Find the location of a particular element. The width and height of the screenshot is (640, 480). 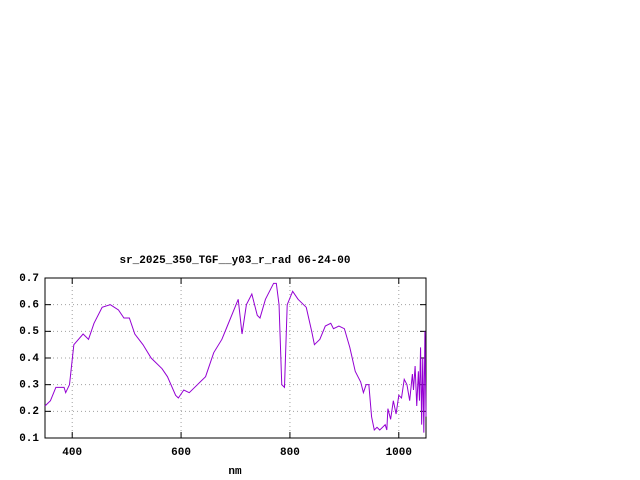

x-axis-label: nm is located at coordinates (235, 472).